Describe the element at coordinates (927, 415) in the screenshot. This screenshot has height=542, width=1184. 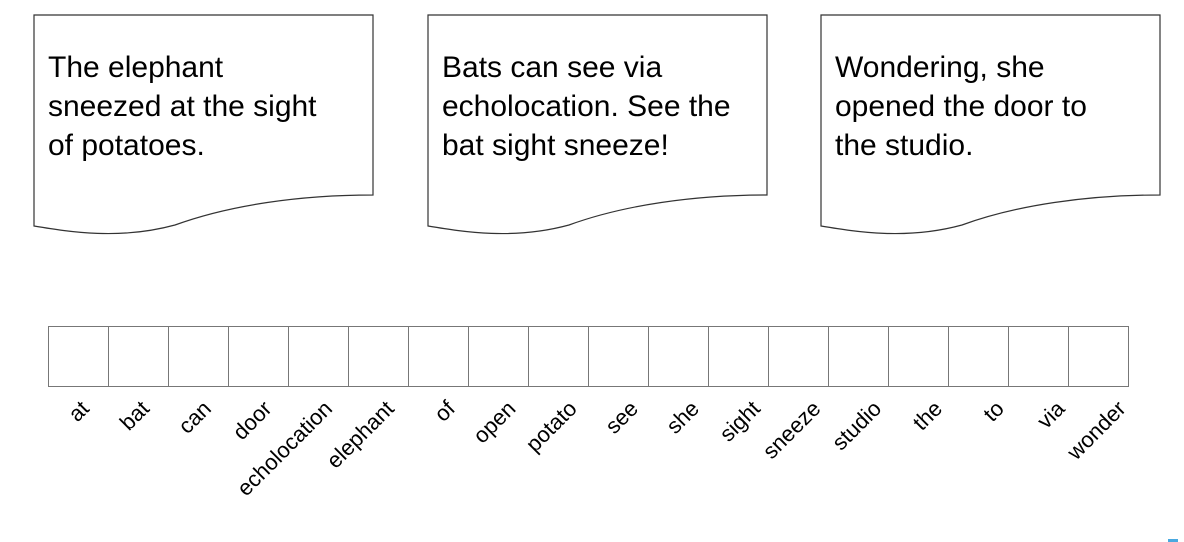
I see `vocabulary-word: the` at that location.